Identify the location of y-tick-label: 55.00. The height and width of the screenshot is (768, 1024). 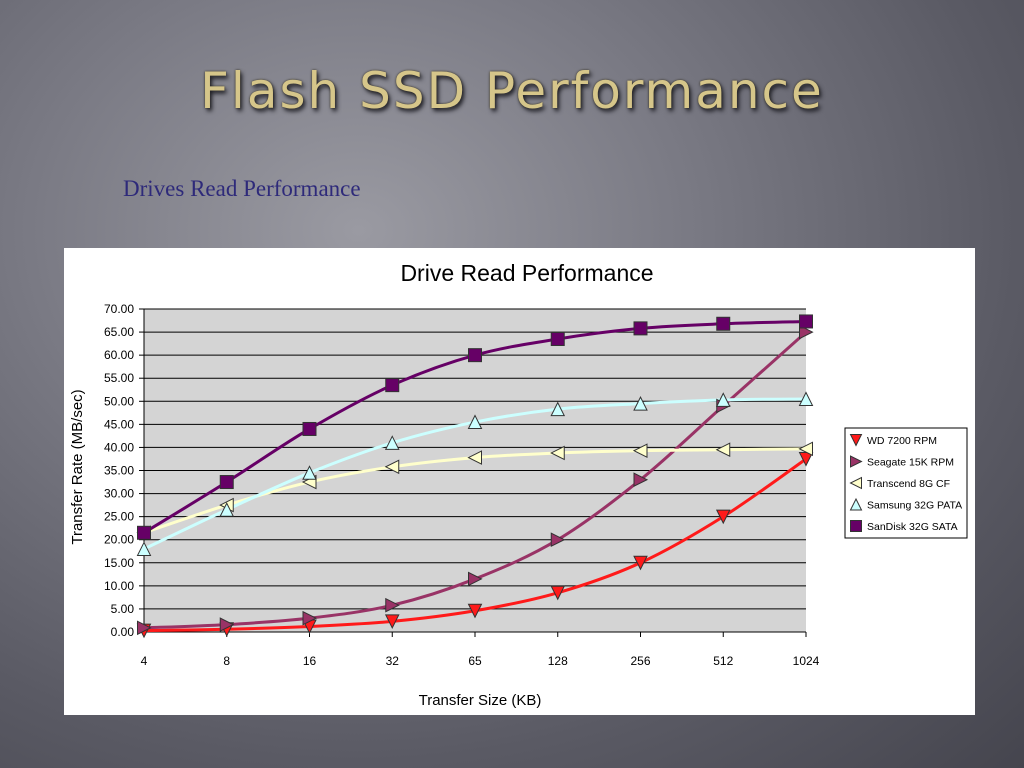
(119, 378).